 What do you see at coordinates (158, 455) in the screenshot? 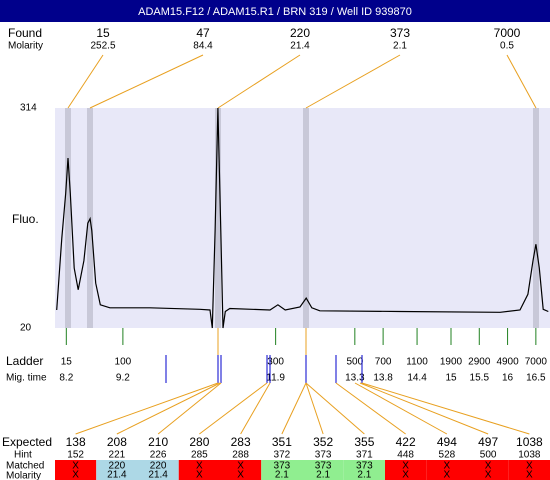
I see `hint-value: 226` at bounding box center [158, 455].